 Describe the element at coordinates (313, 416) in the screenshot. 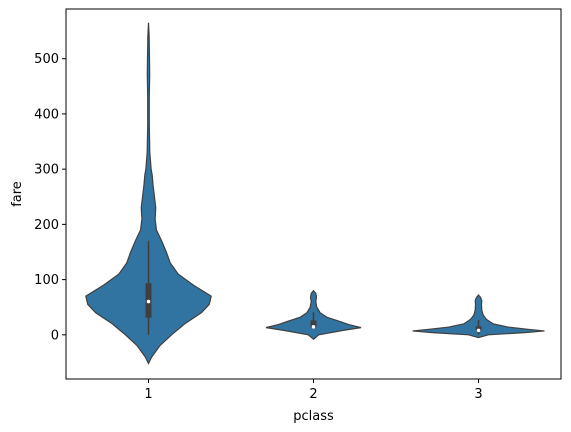

I see `x-axis-label: pclass` at that location.